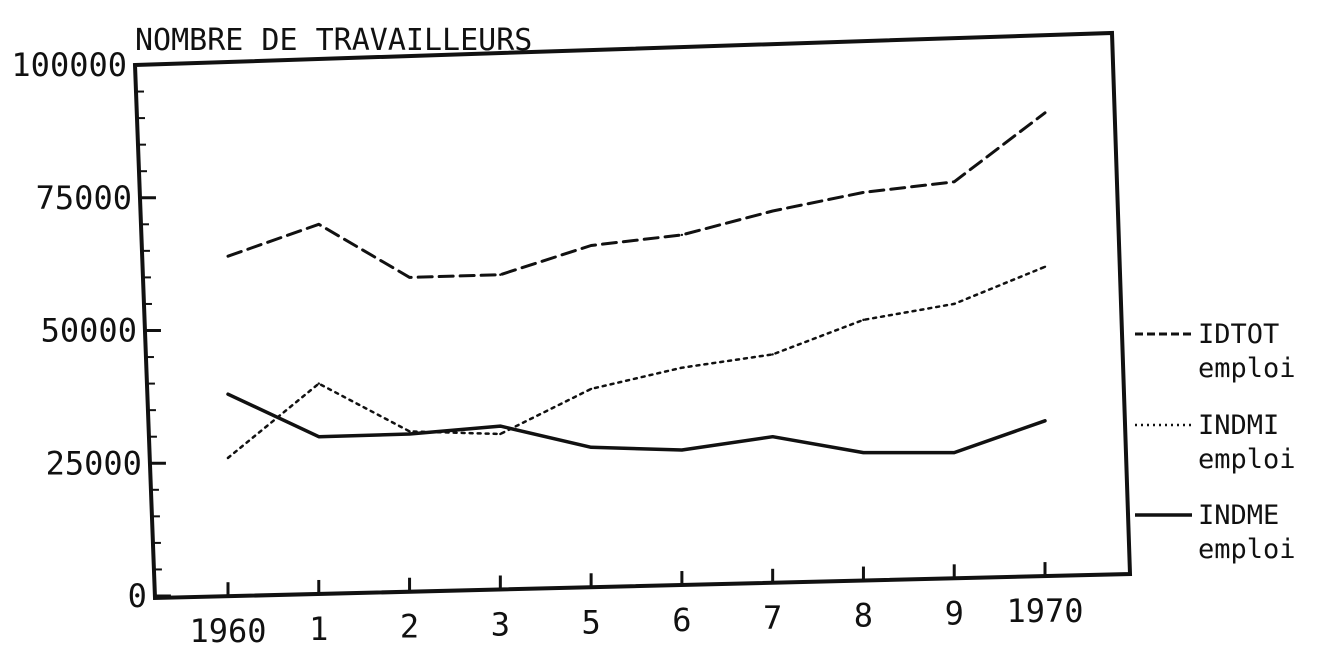 The image size is (1324, 662). Describe the element at coordinates (681, 620) in the screenshot. I see `x-tick-label: 6` at that location.